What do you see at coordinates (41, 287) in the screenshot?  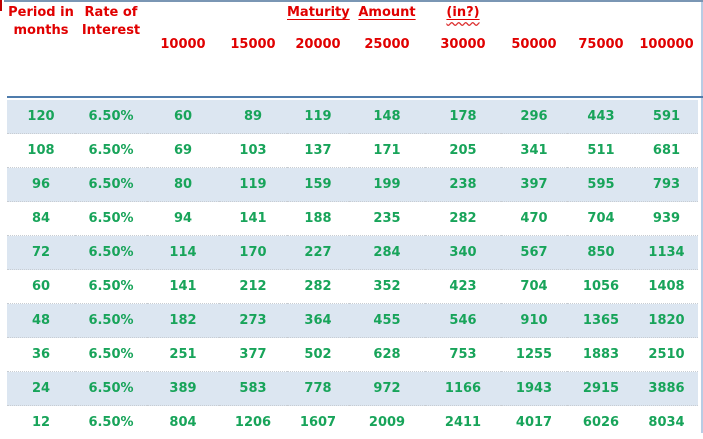 I see `period-cell: 60` at bounding box center [41, 287].